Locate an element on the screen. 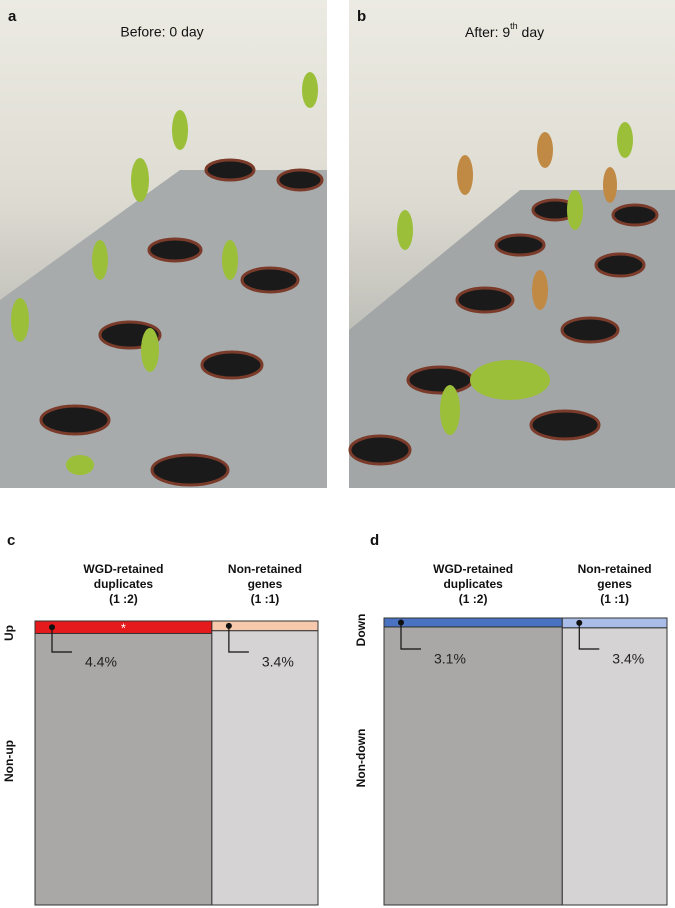 This screenshot has width=675, height=908. photo-caption: Before: 0 day is located at coordinates (161, 32).